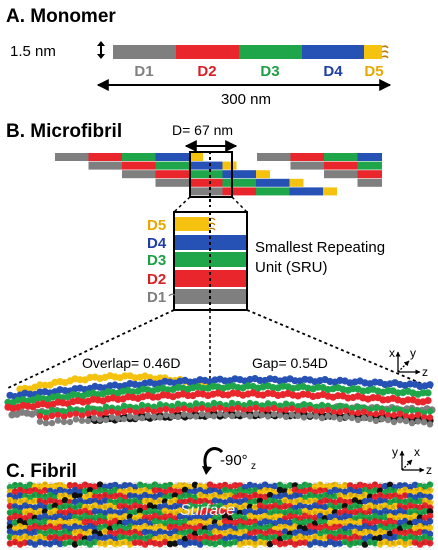  I want to click on section-b-title: B. Microfibril, so click(64, 131).